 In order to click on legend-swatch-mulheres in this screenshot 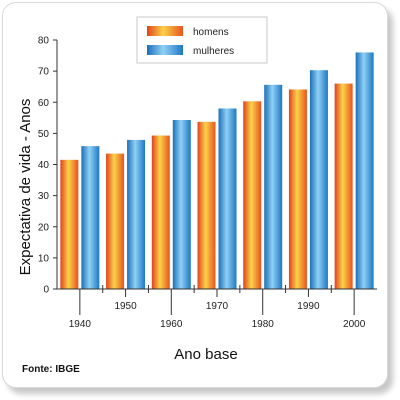, I will do `click(165, 50)`.